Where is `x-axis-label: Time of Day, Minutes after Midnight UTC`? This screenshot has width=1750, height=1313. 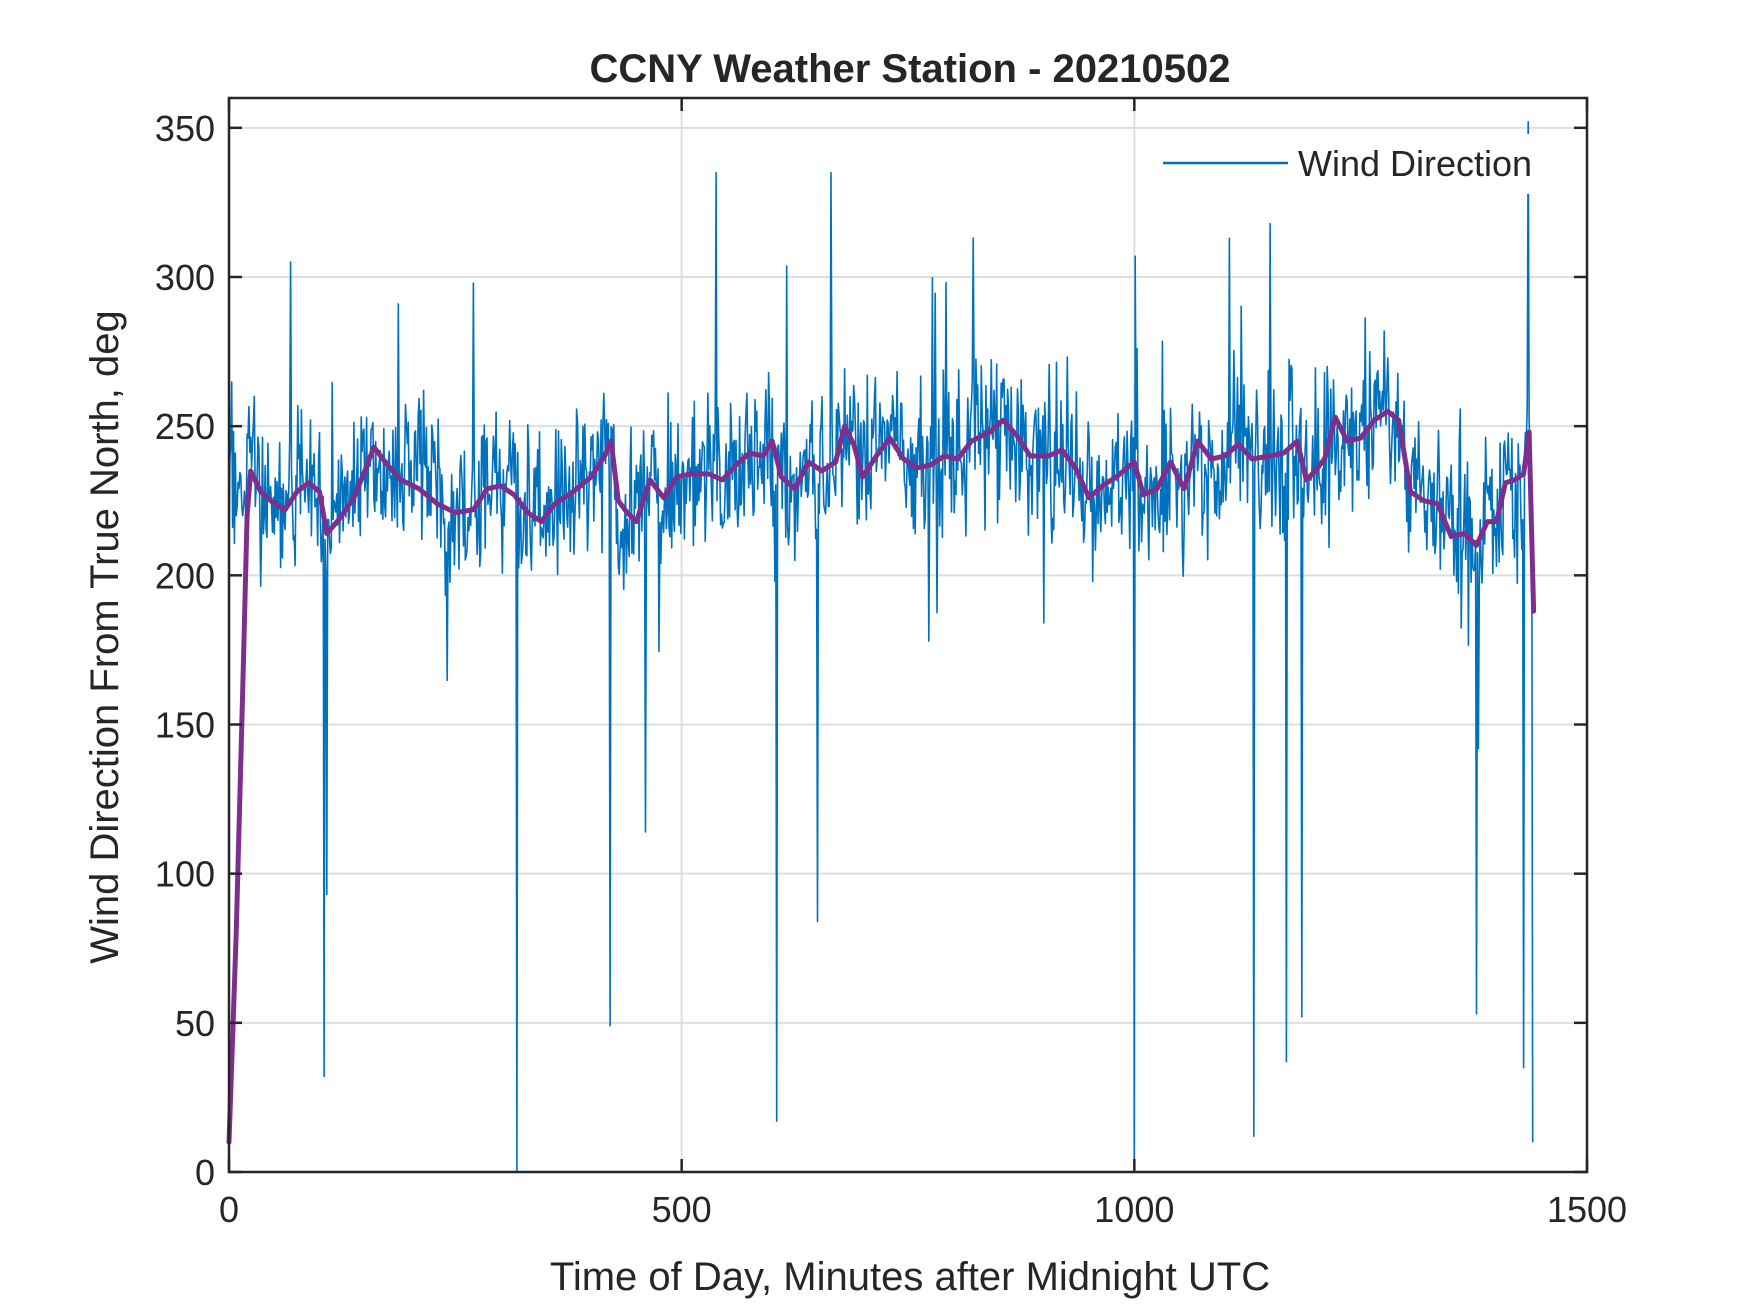
x-axis-label: Time of Day, Minutes after Midnight UTC is located at coordinates (910, 1277).